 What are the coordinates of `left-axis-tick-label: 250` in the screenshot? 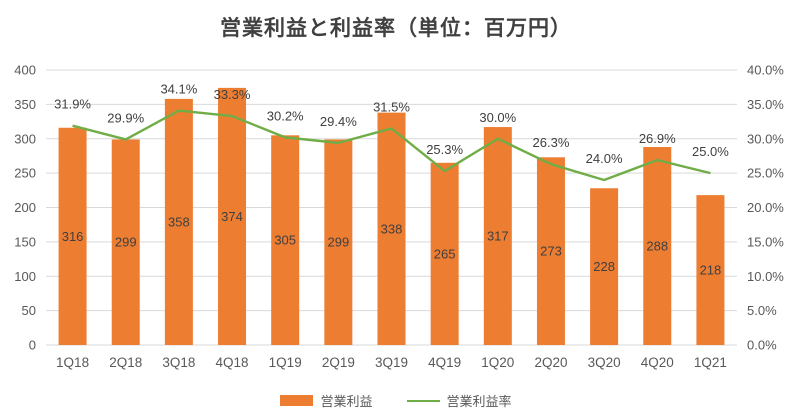 It's located at (25, 173).